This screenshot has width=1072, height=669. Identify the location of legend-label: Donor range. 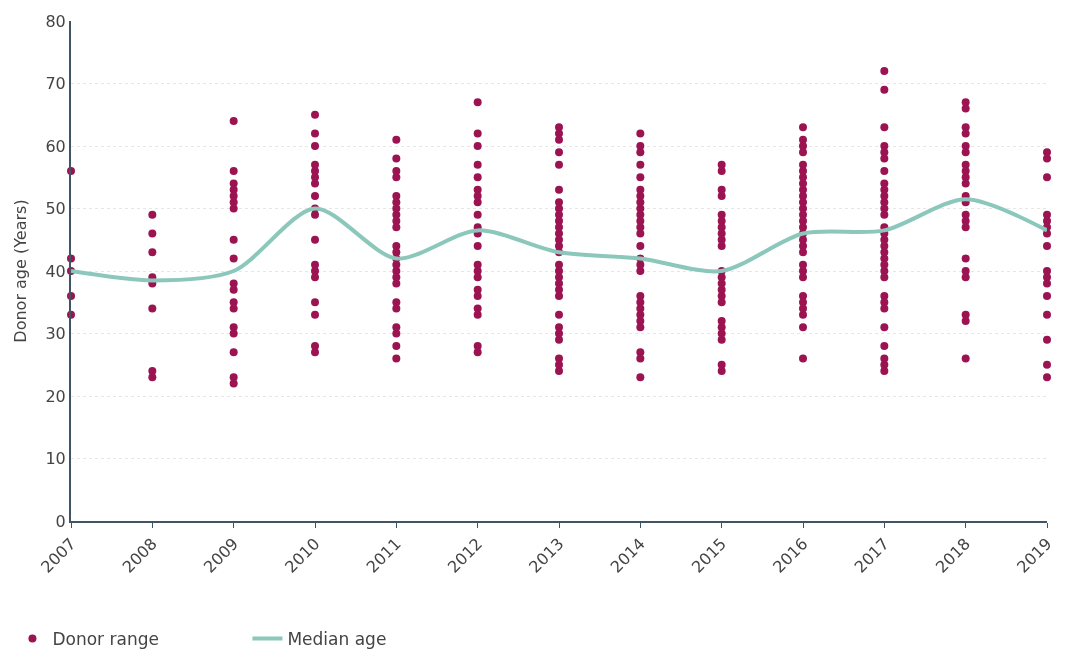
(105, 639).